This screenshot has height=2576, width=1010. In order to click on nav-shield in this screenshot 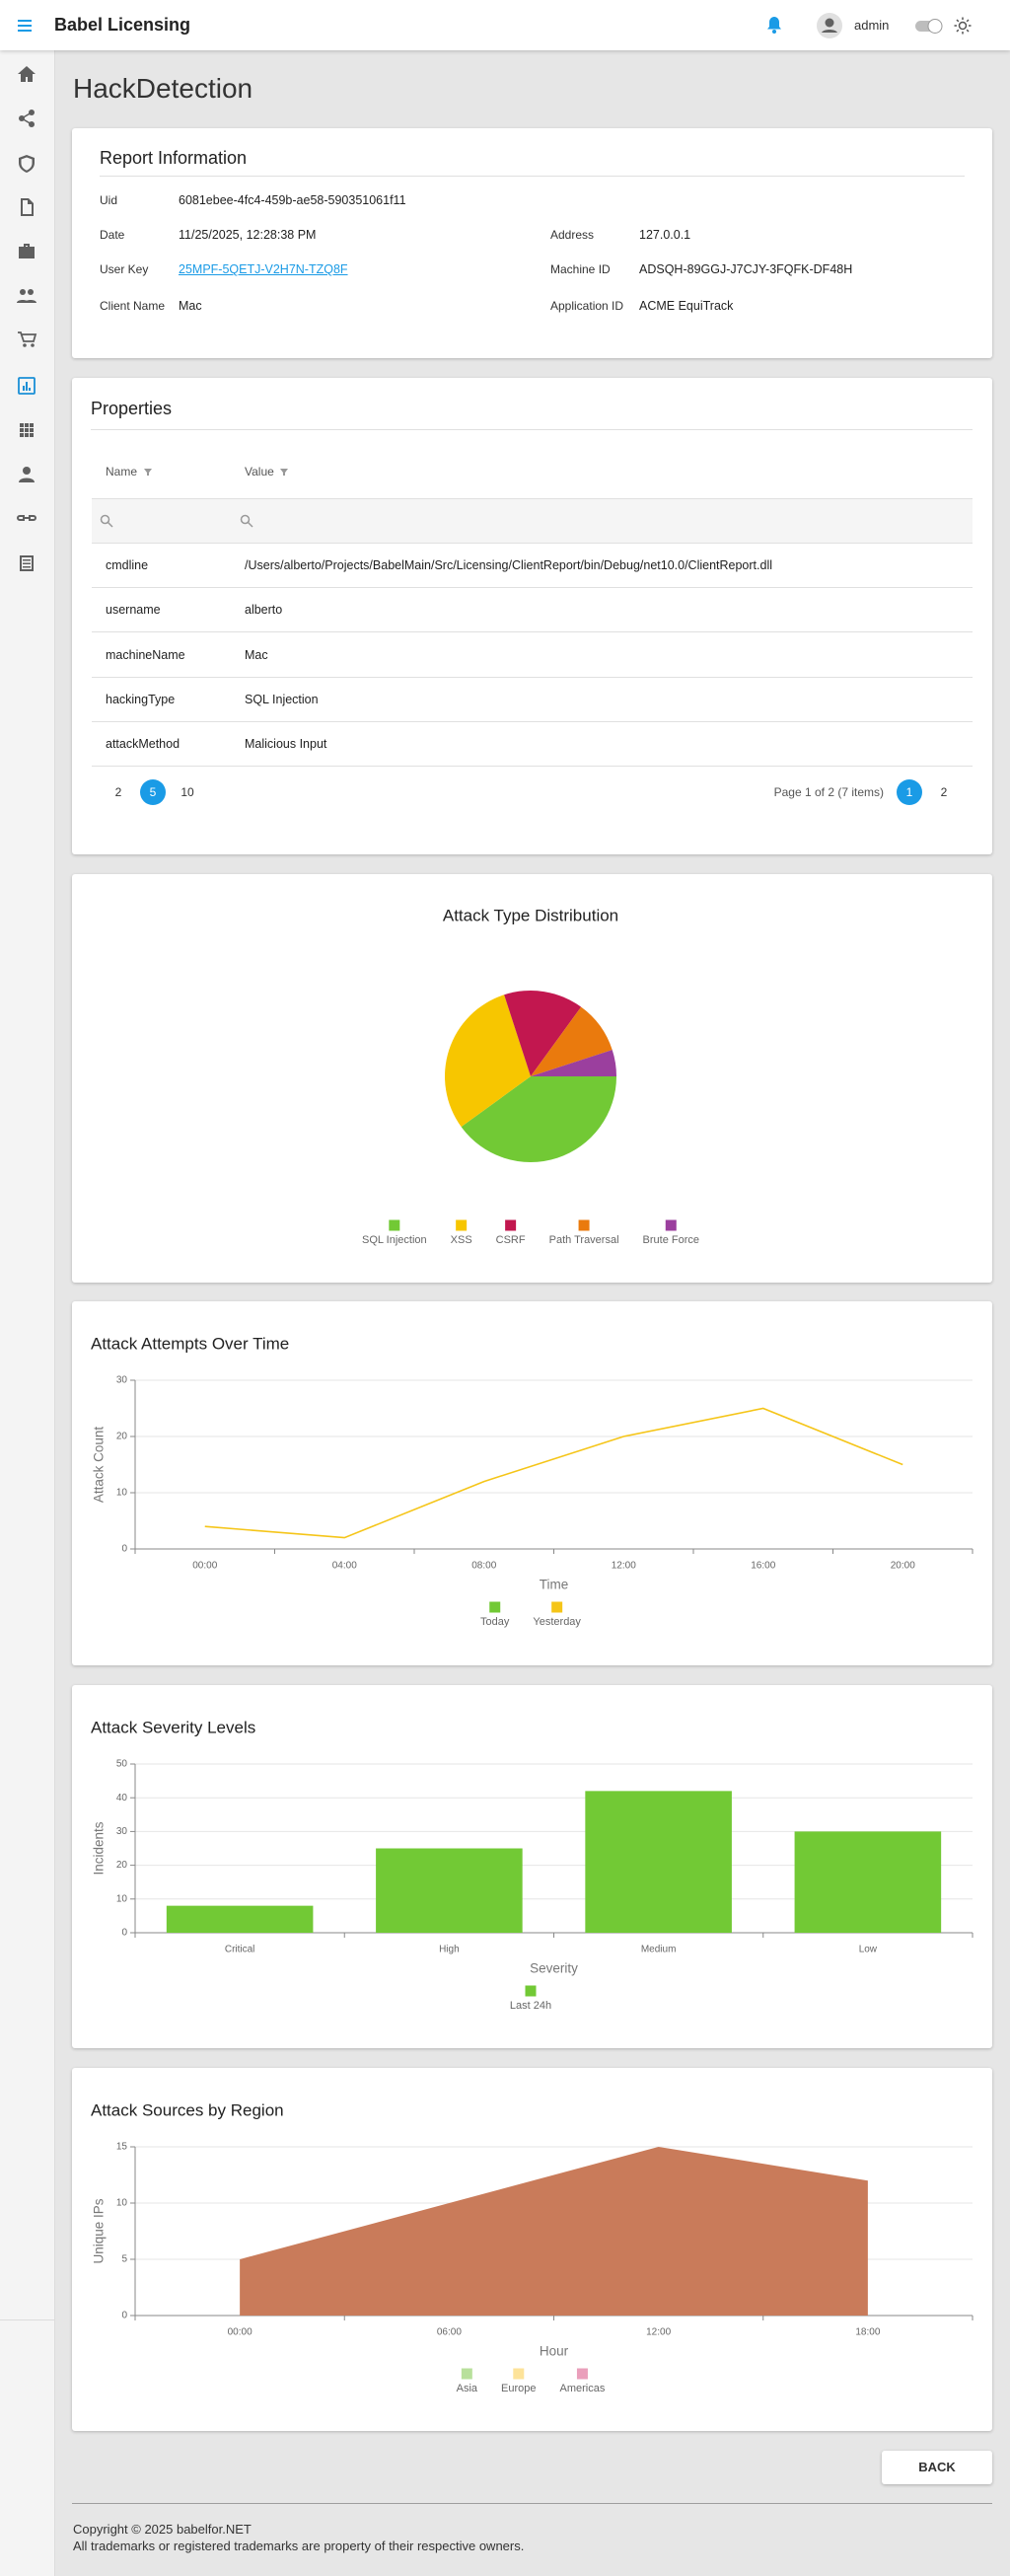, I will do `click(27, 164)`.